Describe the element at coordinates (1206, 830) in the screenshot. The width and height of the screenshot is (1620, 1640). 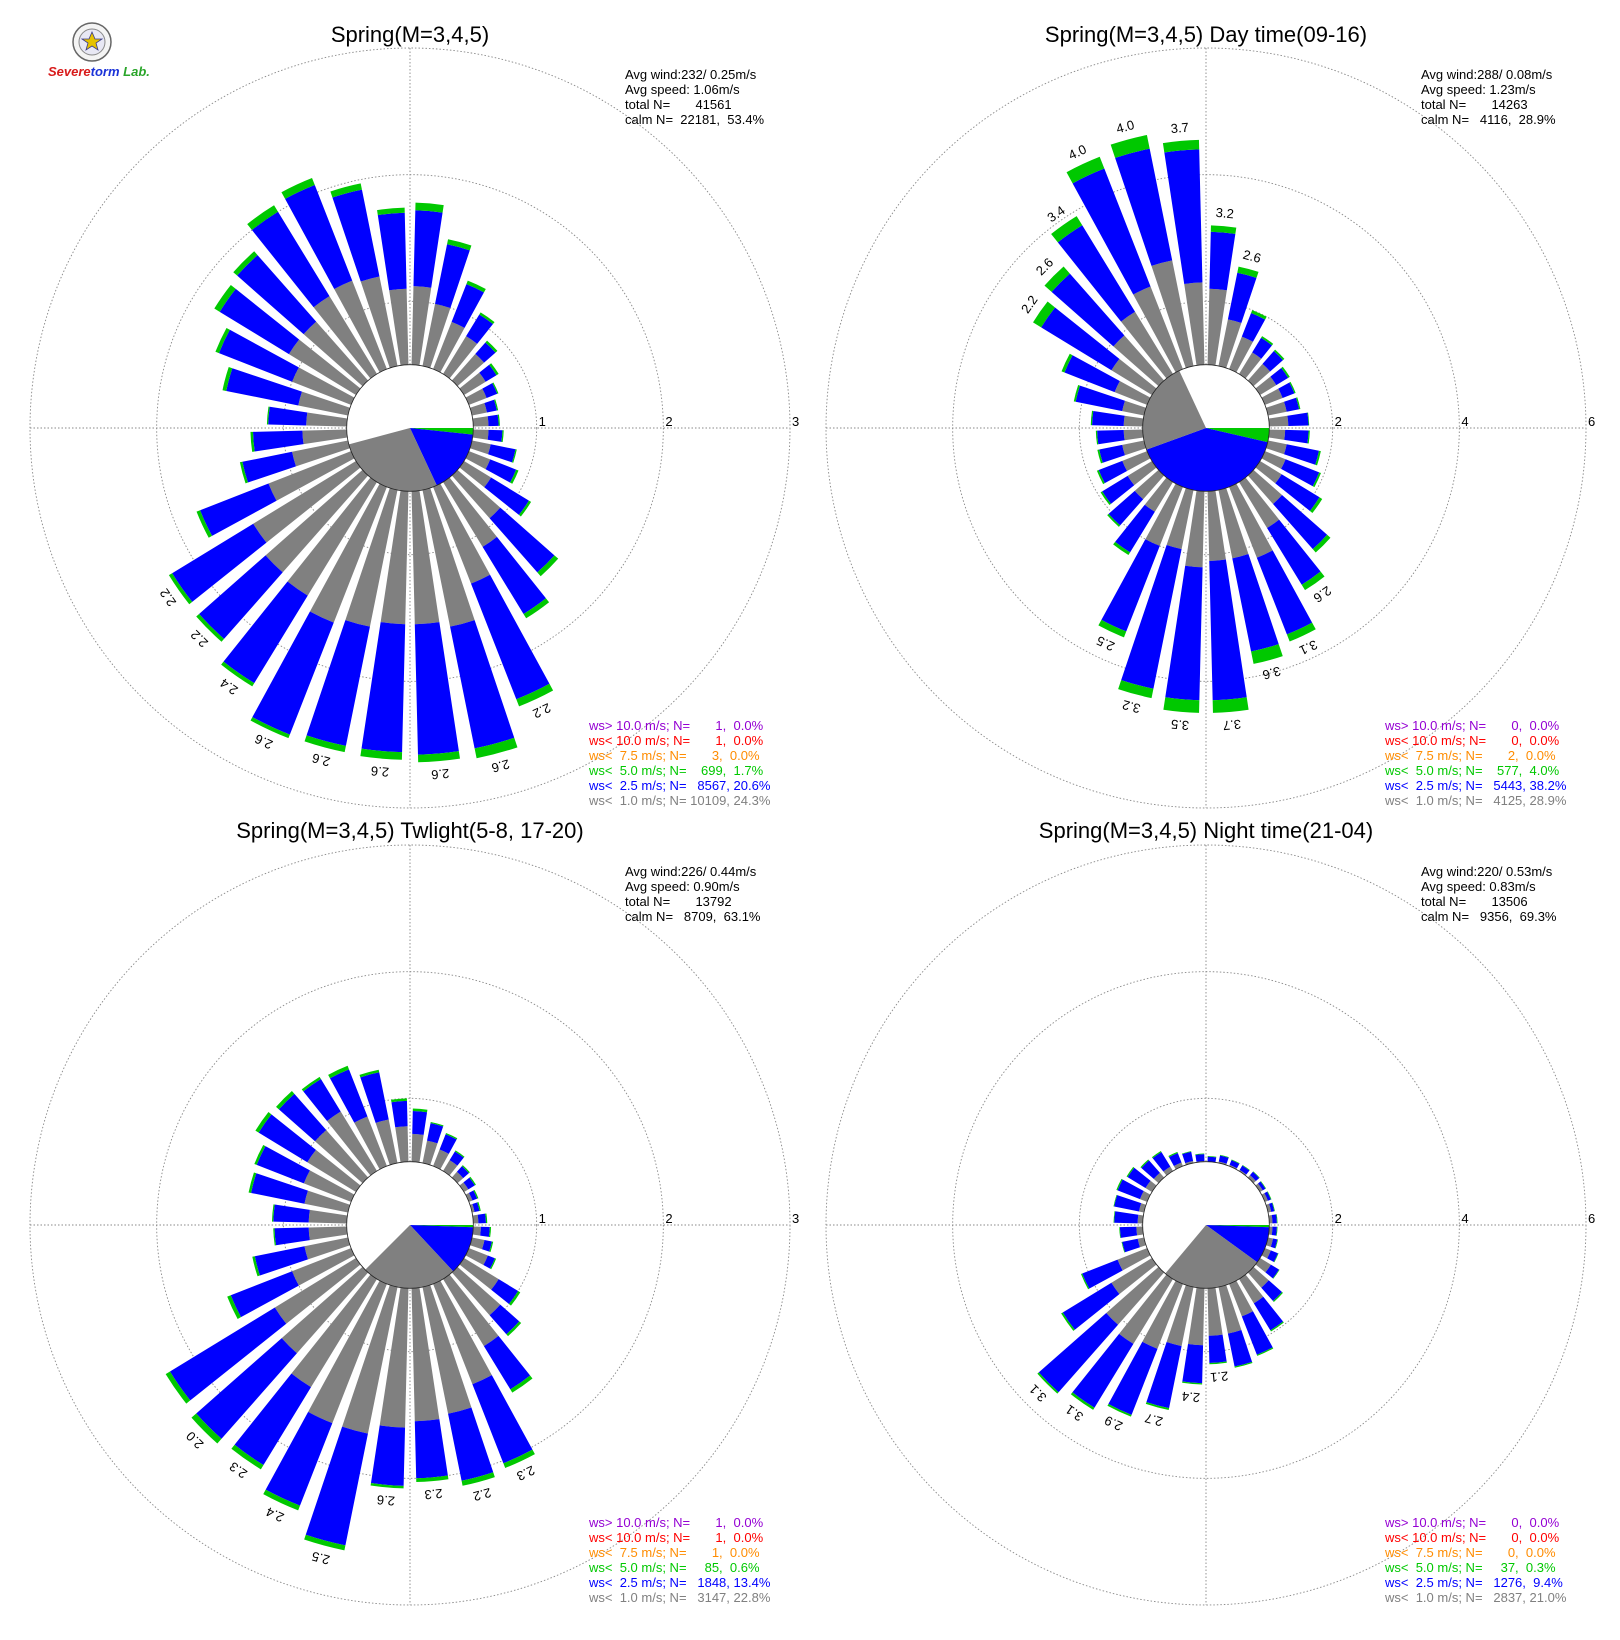
I see `panel-title: Spring(M=3,4,5) Night time(21-04)` at that location.